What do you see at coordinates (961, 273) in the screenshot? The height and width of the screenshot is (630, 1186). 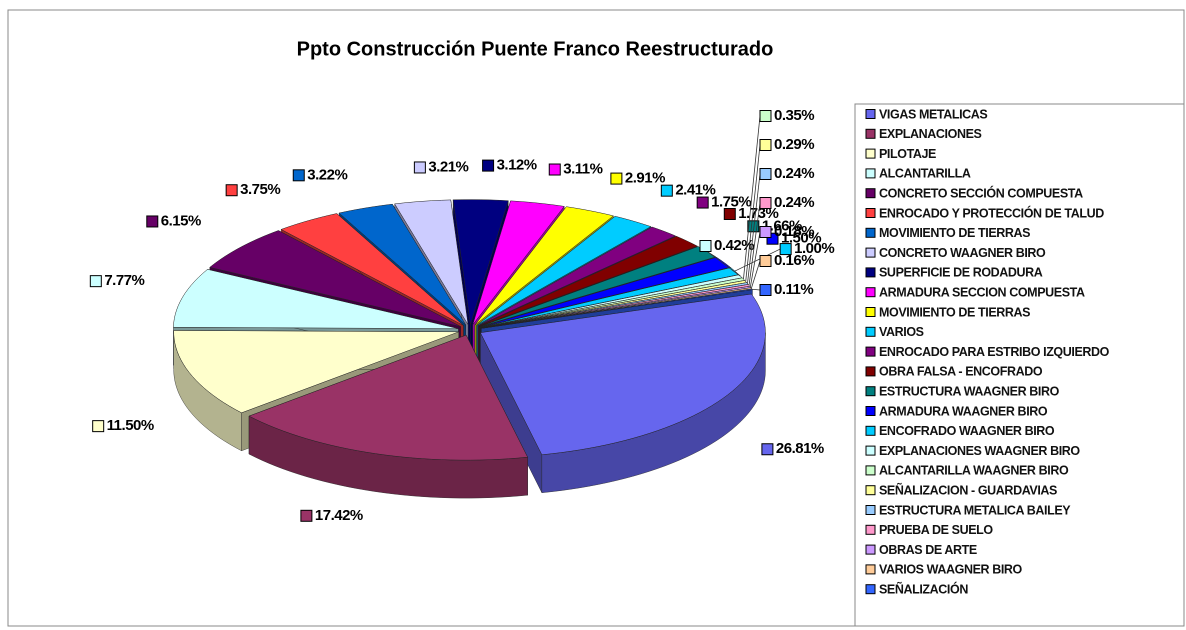 I see `legend-label: SUPERFICIE DE RODADURA` at bounding box center [961, 273].